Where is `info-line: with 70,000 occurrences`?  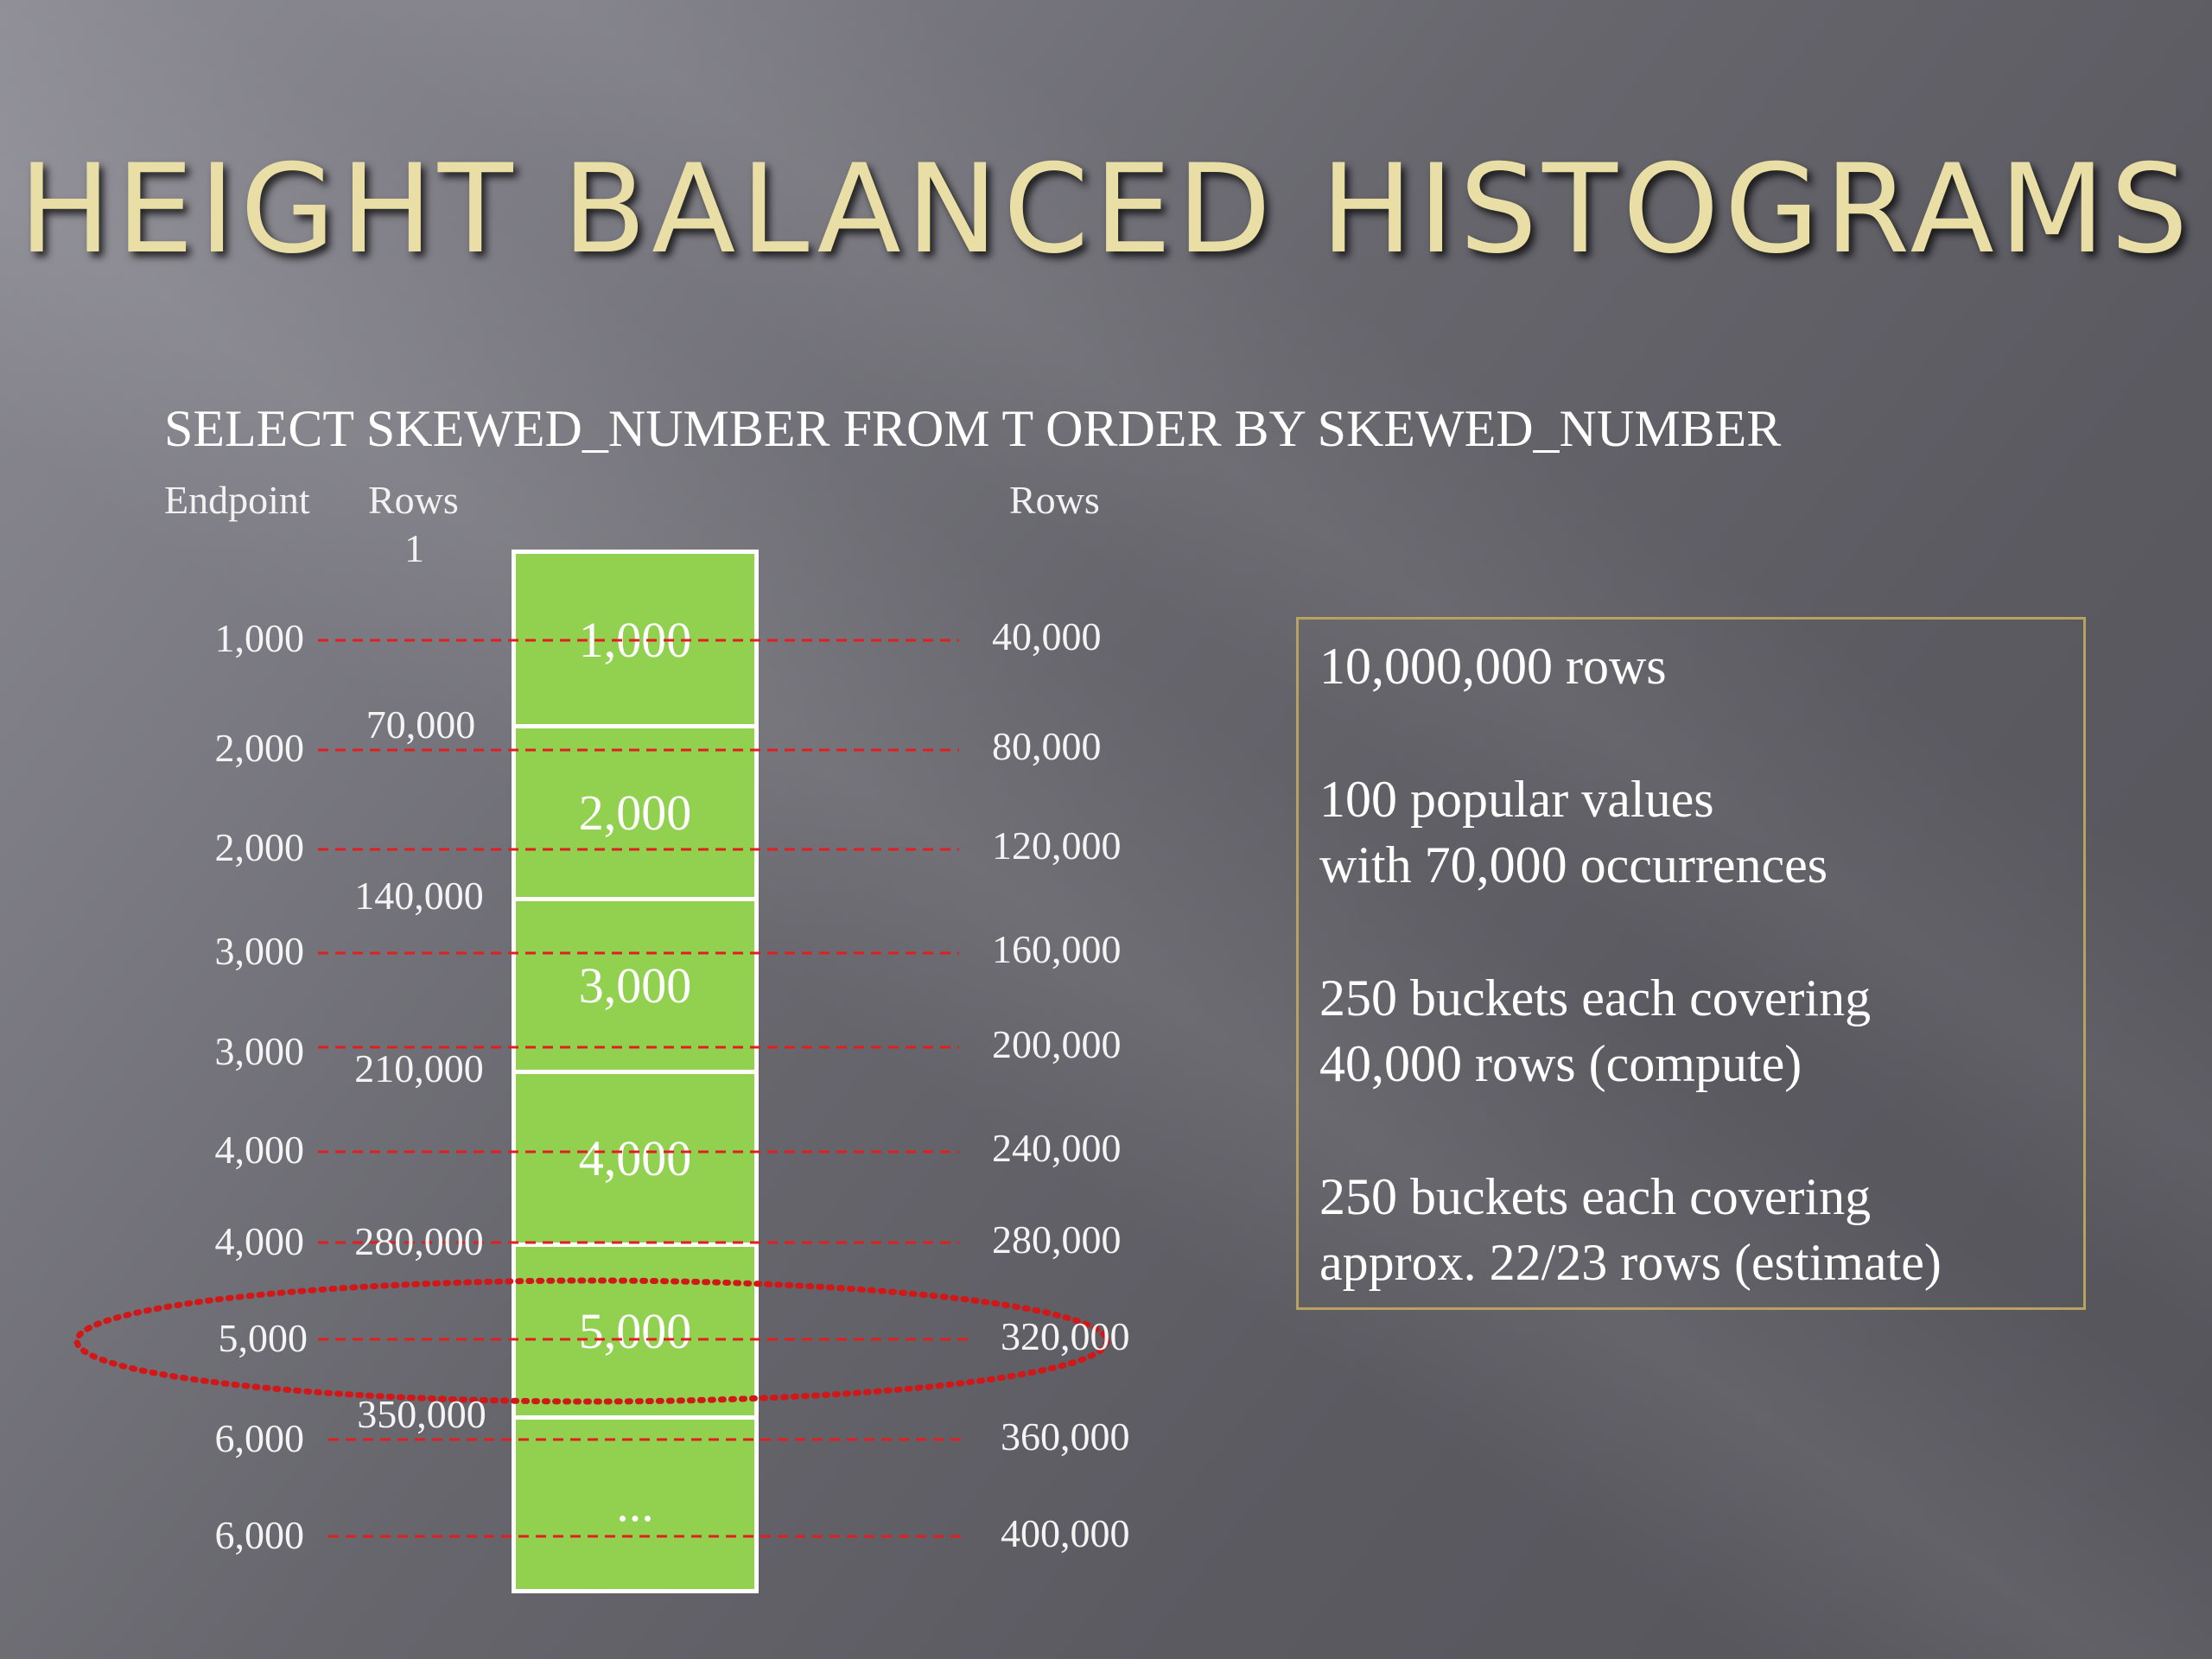 info-line: with 70,000 occurrences is located at coordinates (1573, 864).